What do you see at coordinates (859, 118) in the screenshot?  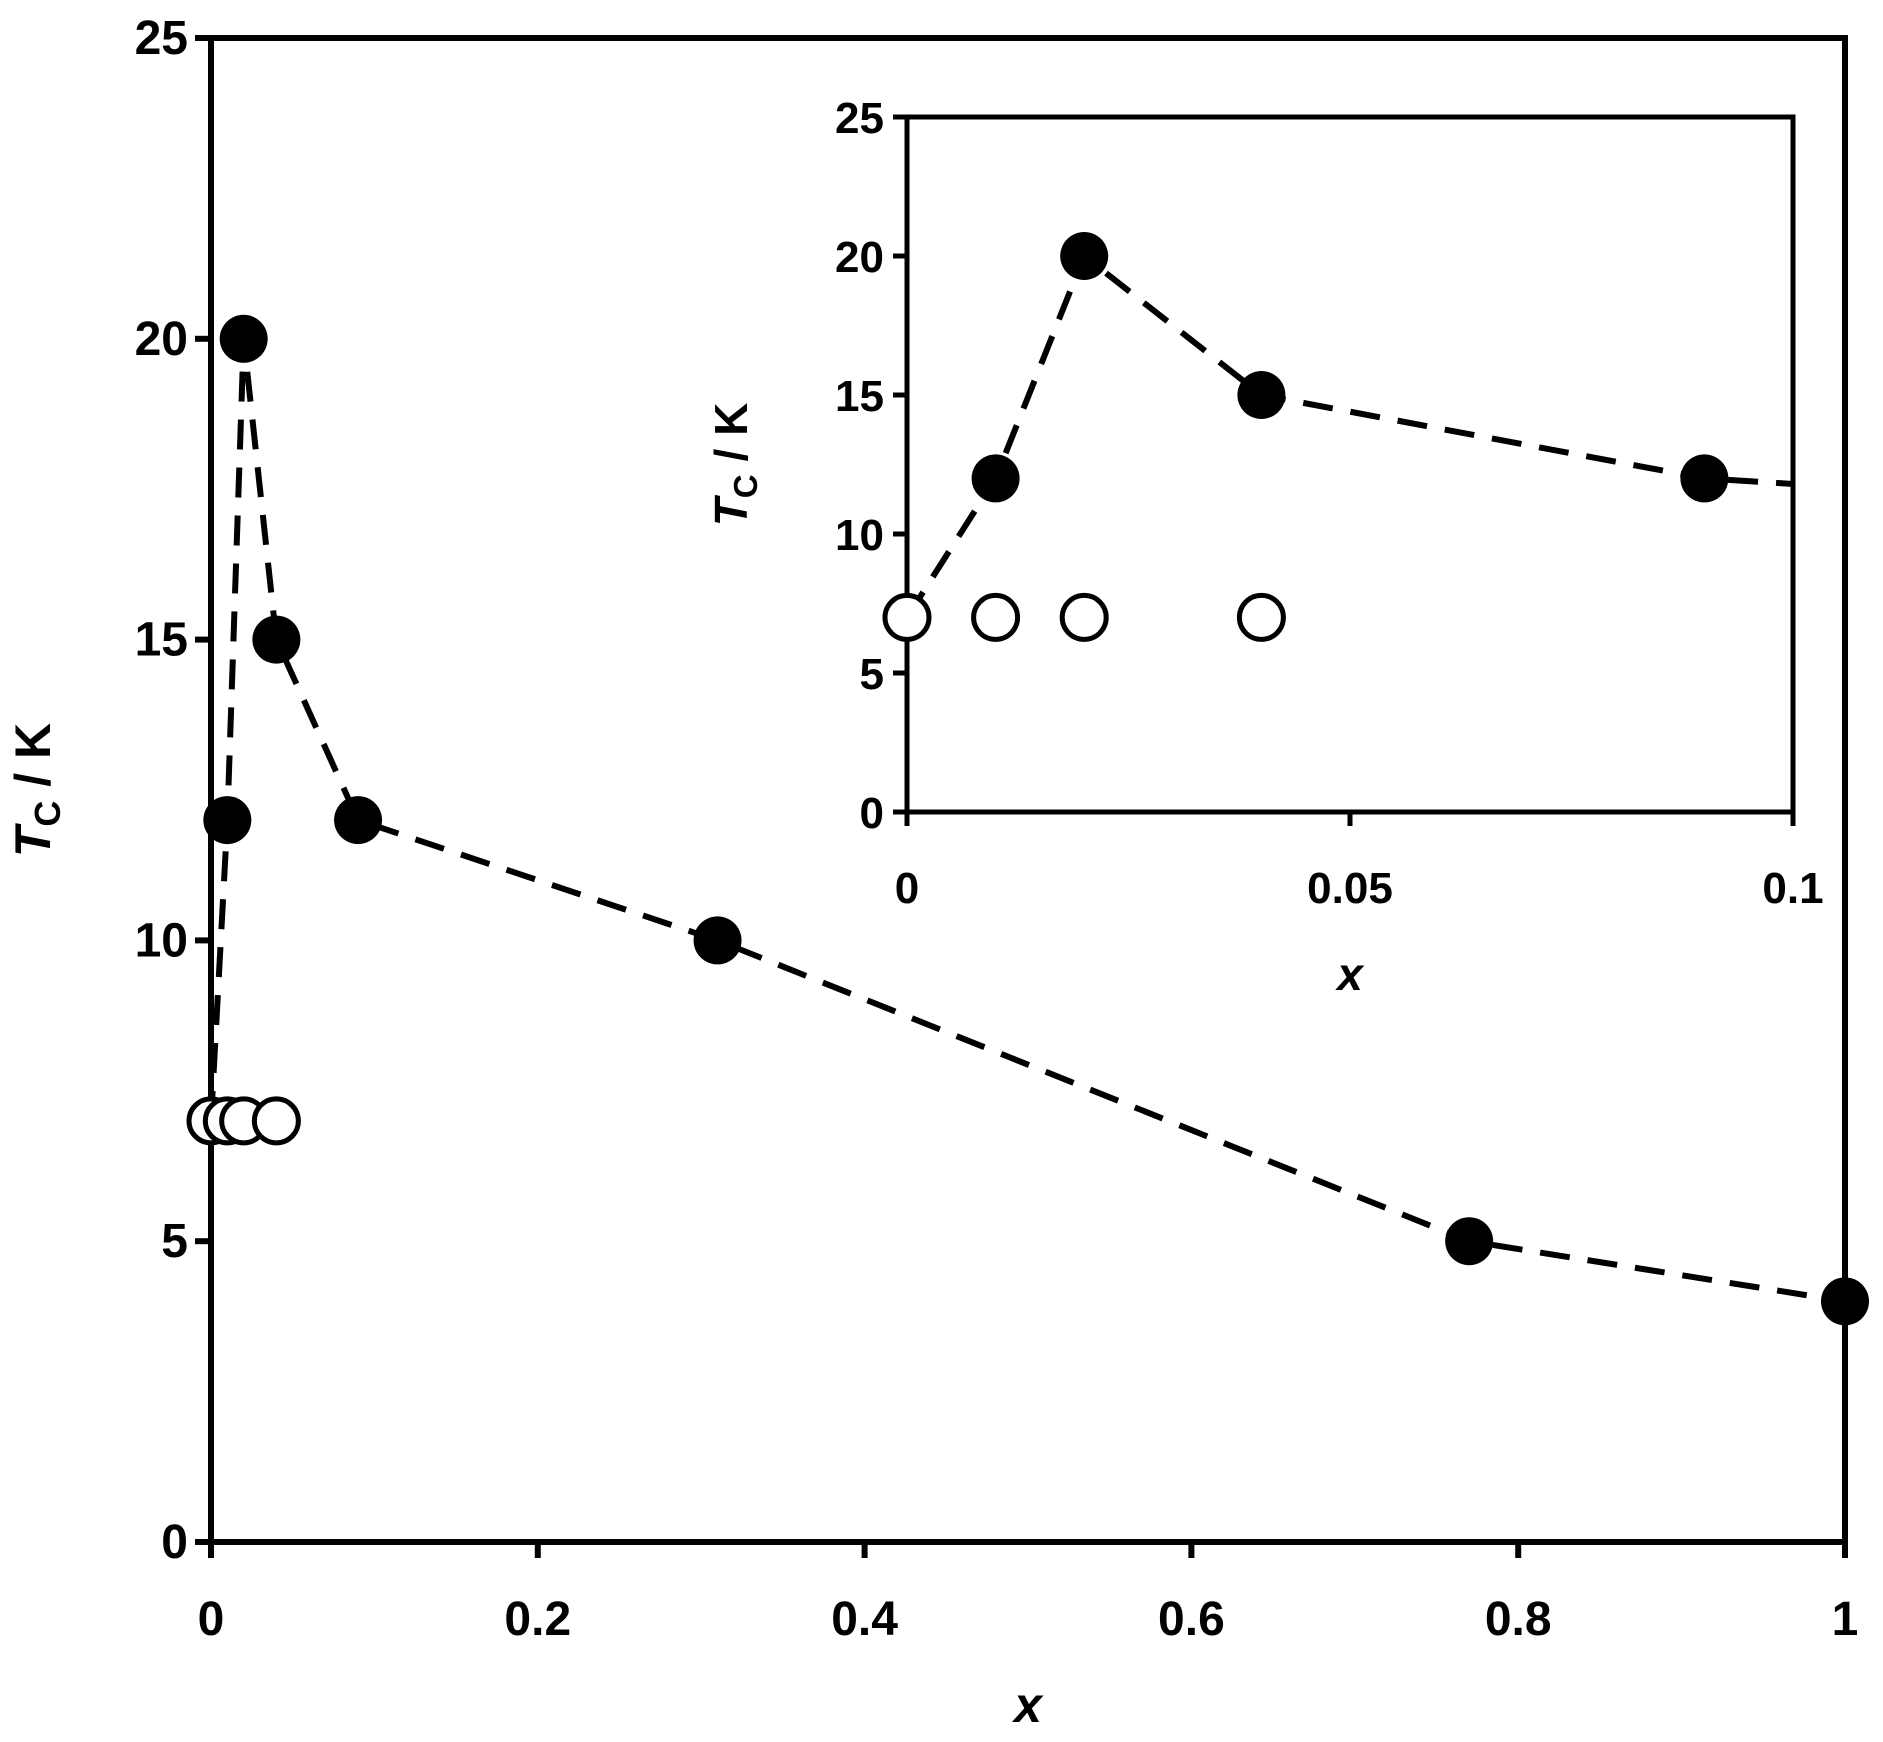 I see `inset-y-tick-label: 25` at bounding box center [859, 118].